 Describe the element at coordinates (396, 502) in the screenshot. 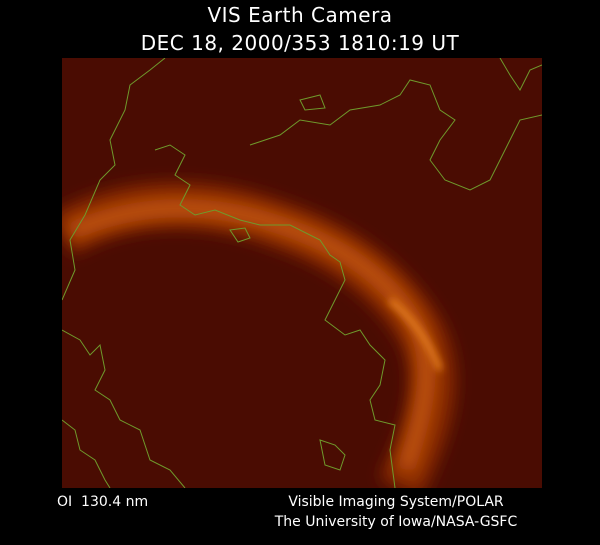

I see `instrument-label: Visible Imaging System/POLAR` at that location.